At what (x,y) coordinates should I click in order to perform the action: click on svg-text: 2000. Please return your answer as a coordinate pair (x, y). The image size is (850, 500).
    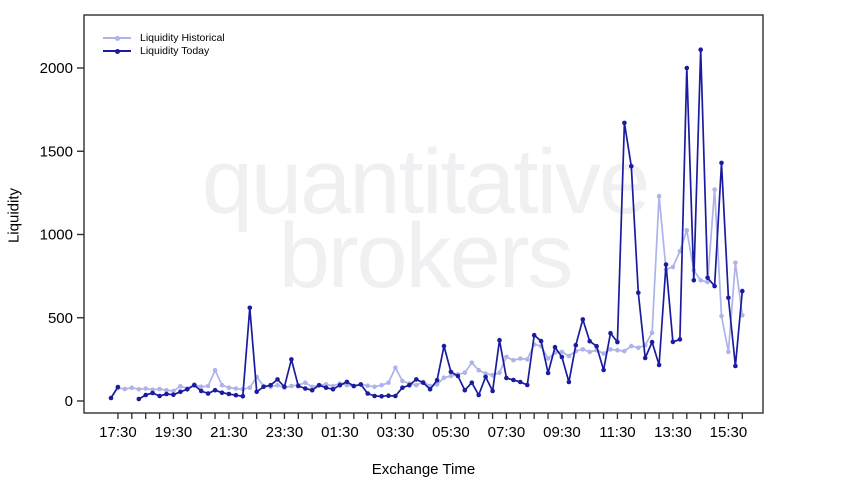
    Looking at the image, I should click on (56, 68).